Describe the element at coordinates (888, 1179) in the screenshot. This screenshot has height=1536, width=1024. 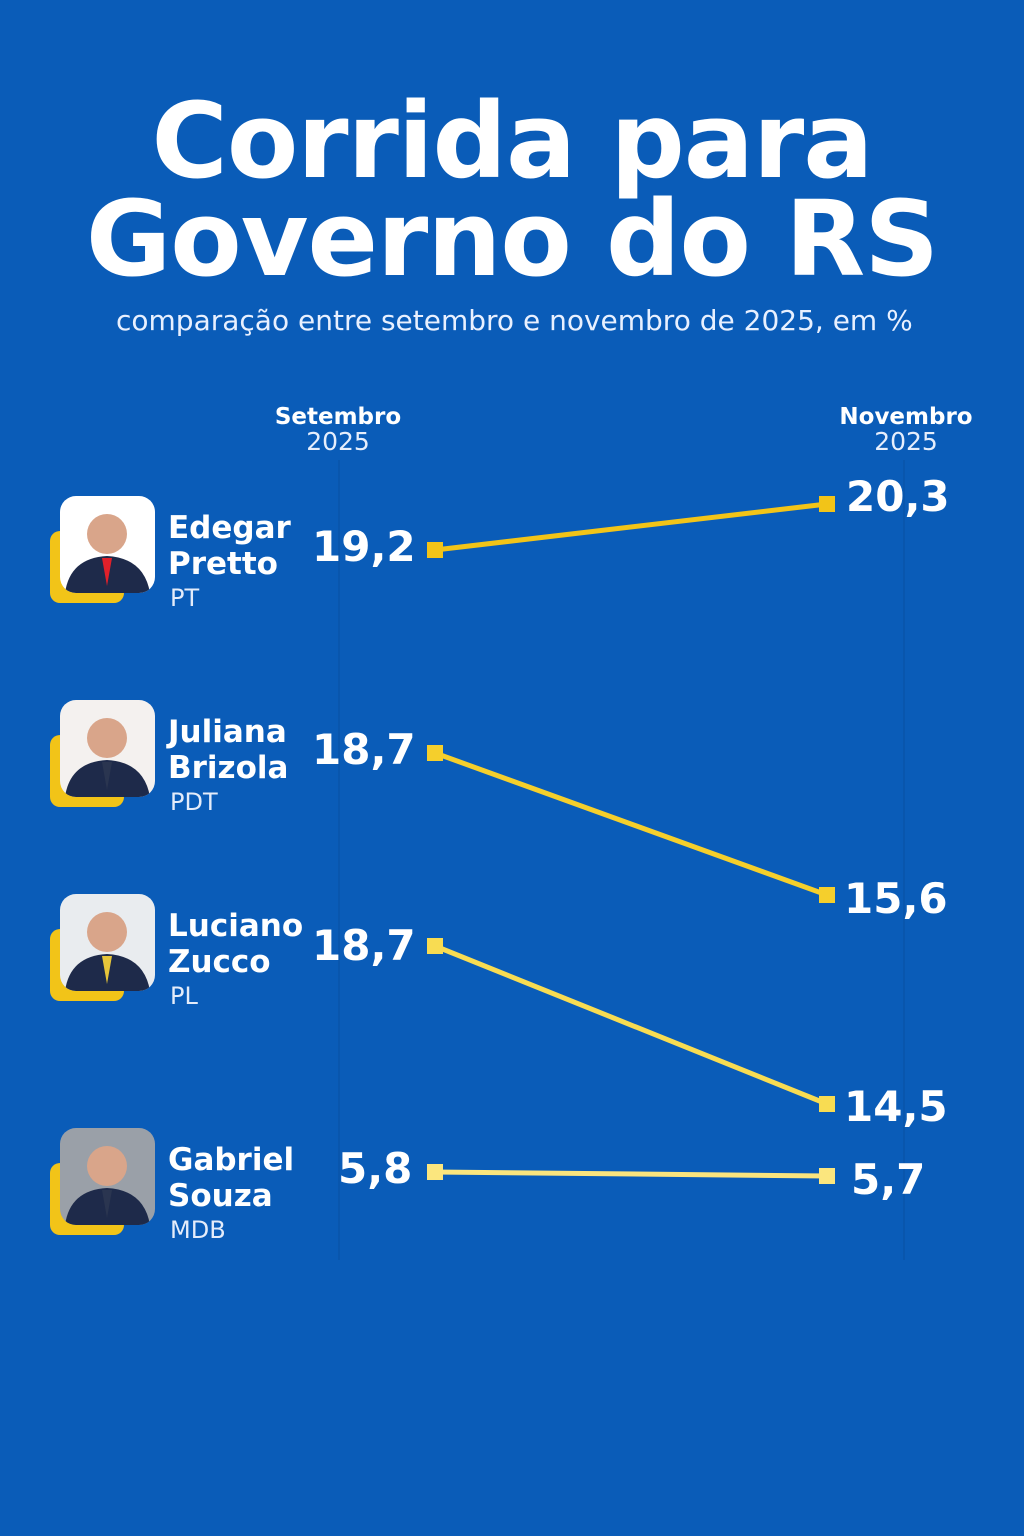
I see `value-label-november: 5,7` at that location.